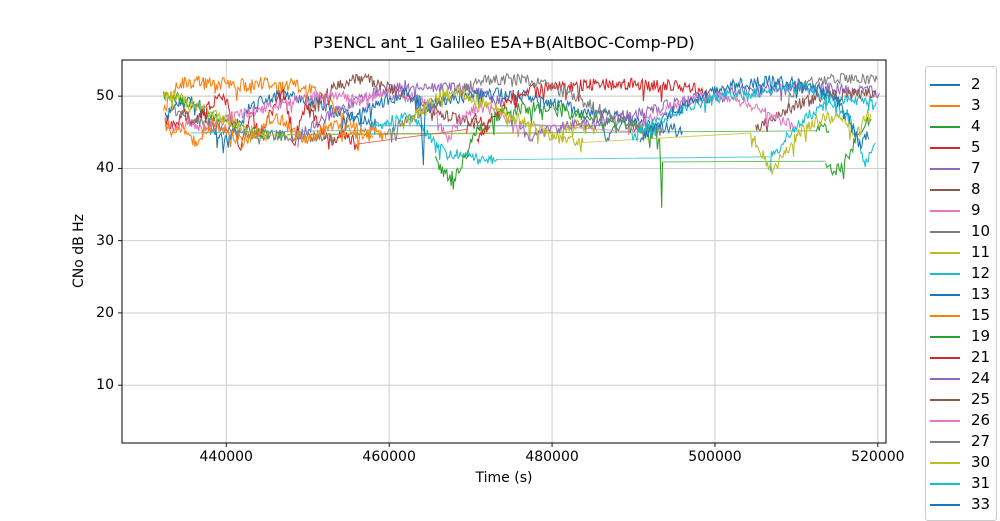  Describe the element at coordinates (961, 504) in the screenshot. I see `legend-item-33: 33` at that location.